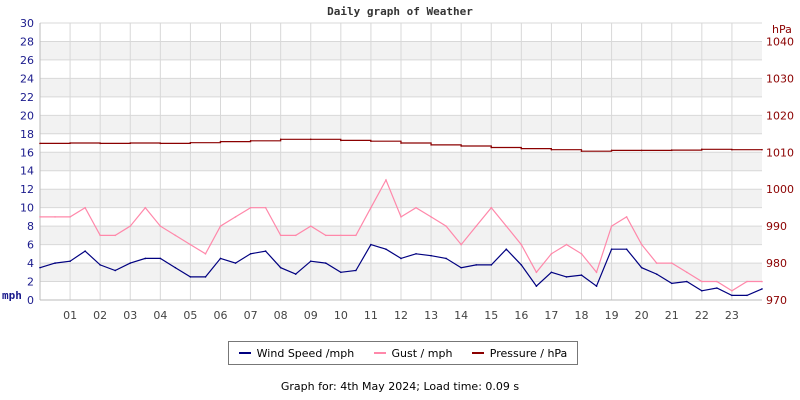 The width and height of the screenshot is (800, 400). Describe the element at coordinates (612, 315) in the screenshot. I see `x-tick-label: 19` at that location.